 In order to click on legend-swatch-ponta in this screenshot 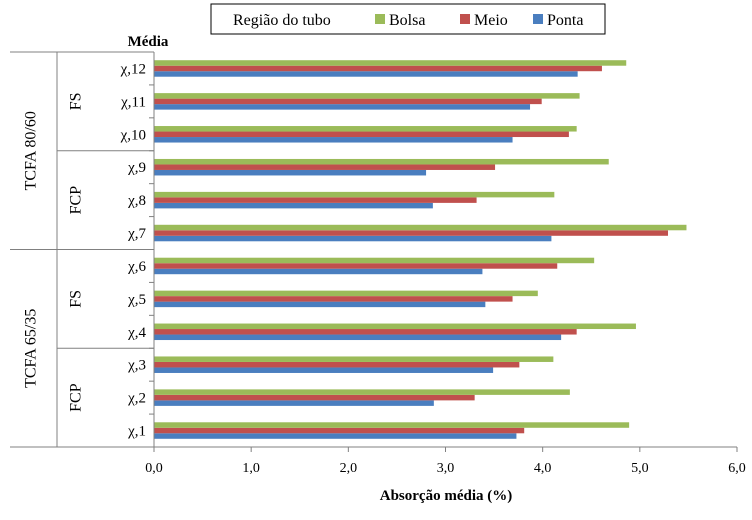, I will do `click(538, 19)`.